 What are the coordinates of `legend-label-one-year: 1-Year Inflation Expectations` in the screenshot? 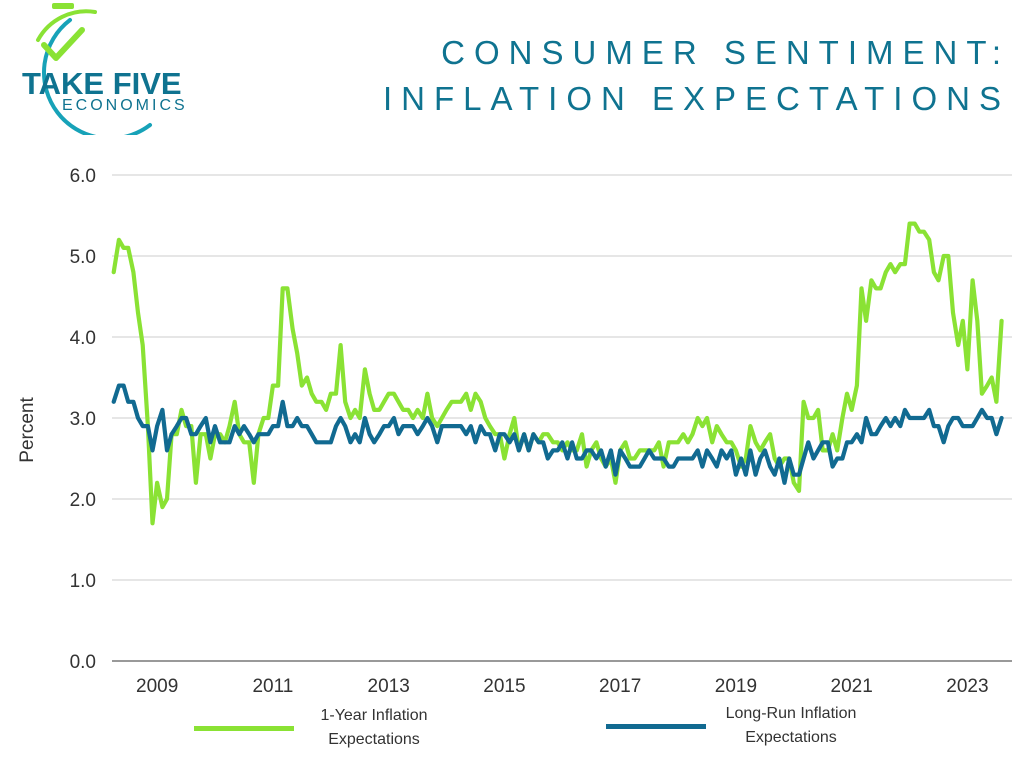 It's located at (374, 728).